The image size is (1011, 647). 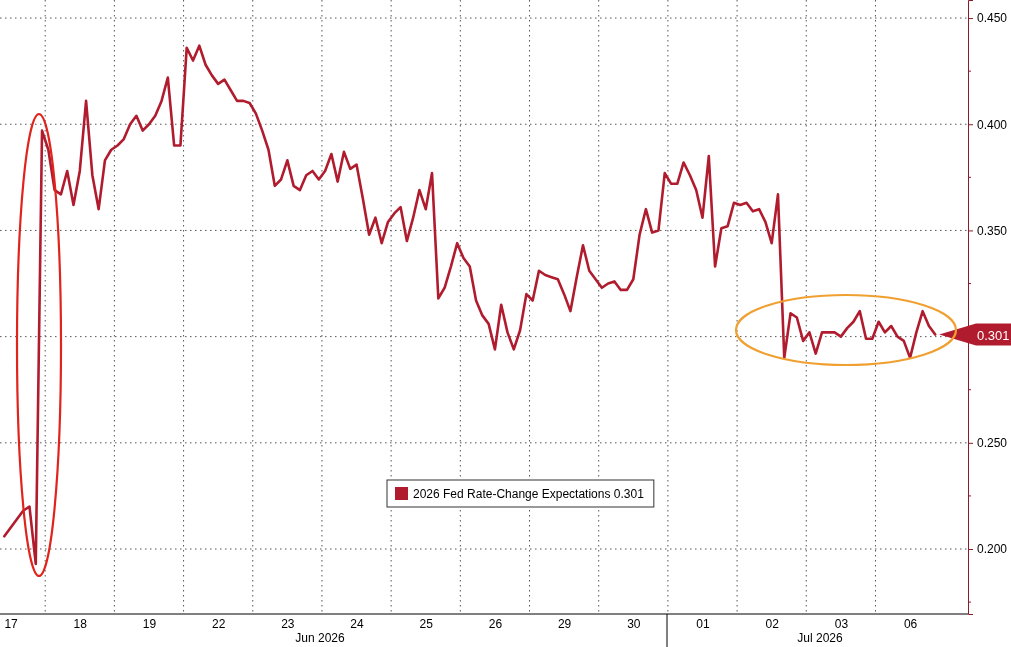 I want to click on x-tick-label: 23, so click(x=288, y=623).